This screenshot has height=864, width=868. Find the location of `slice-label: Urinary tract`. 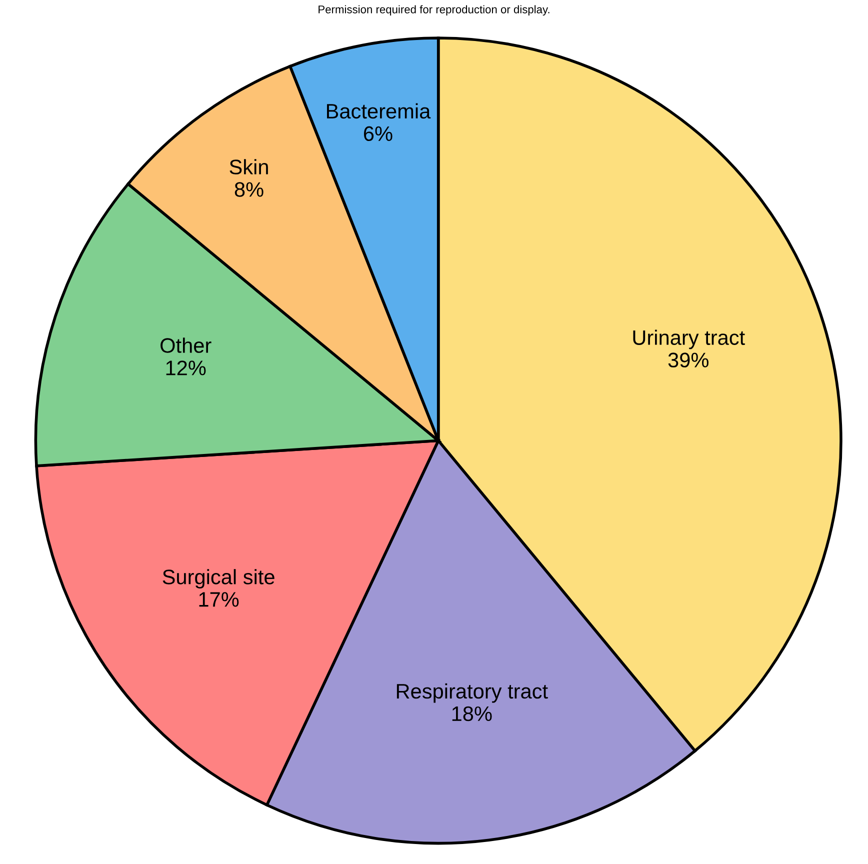

slice-label: Urinary tract is located at coordinates (689, 340).